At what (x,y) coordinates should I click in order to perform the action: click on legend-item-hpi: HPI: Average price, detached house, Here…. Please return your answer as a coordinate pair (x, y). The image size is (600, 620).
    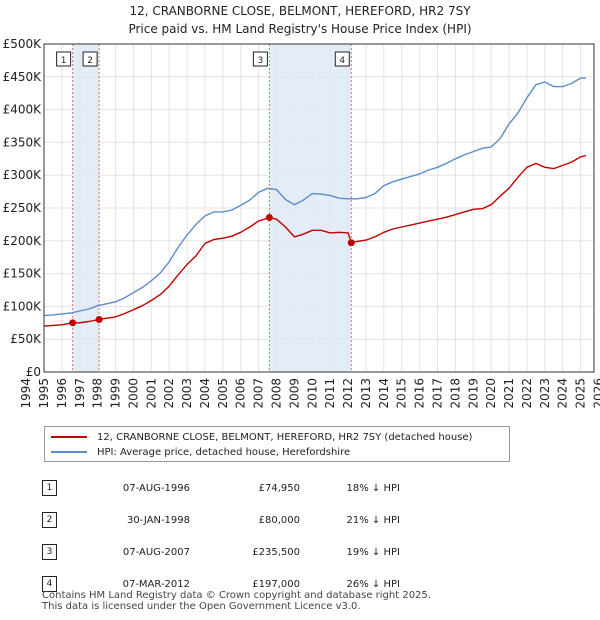
    Looking at the image, I should click on (200, 452).